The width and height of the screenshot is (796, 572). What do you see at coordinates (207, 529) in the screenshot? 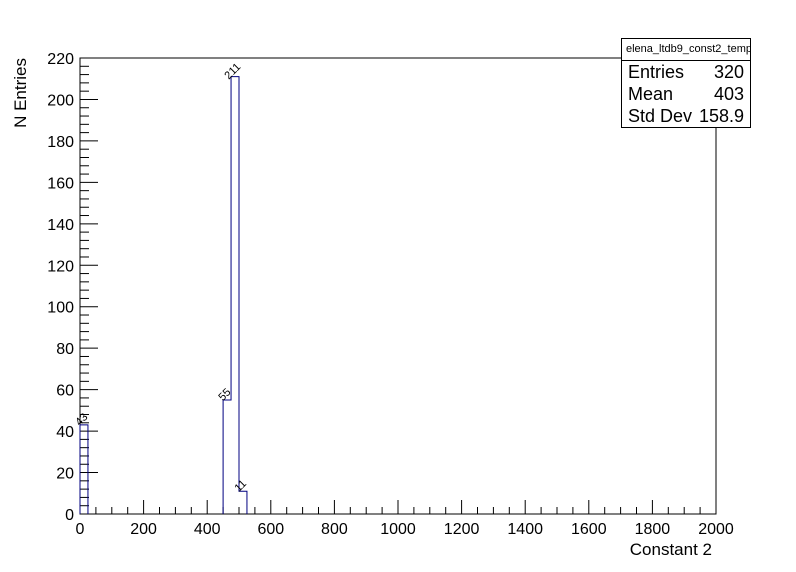
I see `x-tick-label: 400` at bounding box center [207, 529].